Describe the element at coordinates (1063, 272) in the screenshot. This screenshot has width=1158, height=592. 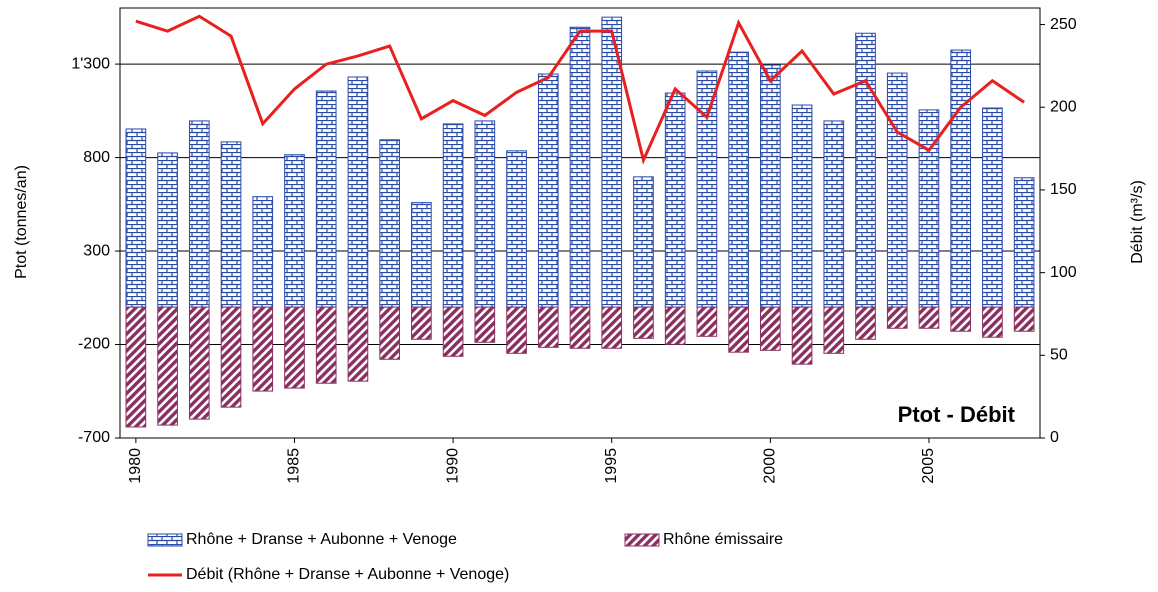
I see `y2-tick-label: 100` at that location.